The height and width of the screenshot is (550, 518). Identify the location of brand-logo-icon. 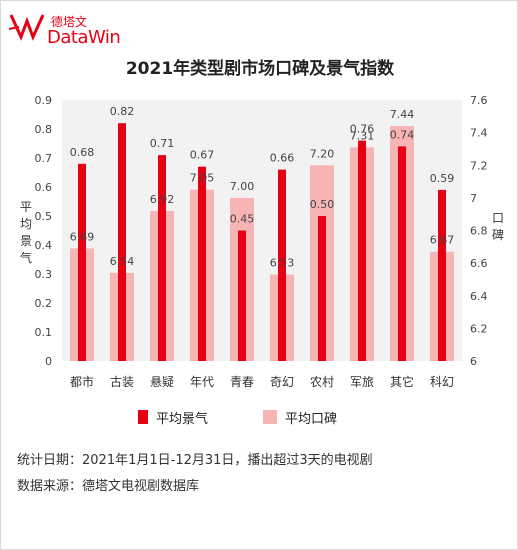
(26, 27).